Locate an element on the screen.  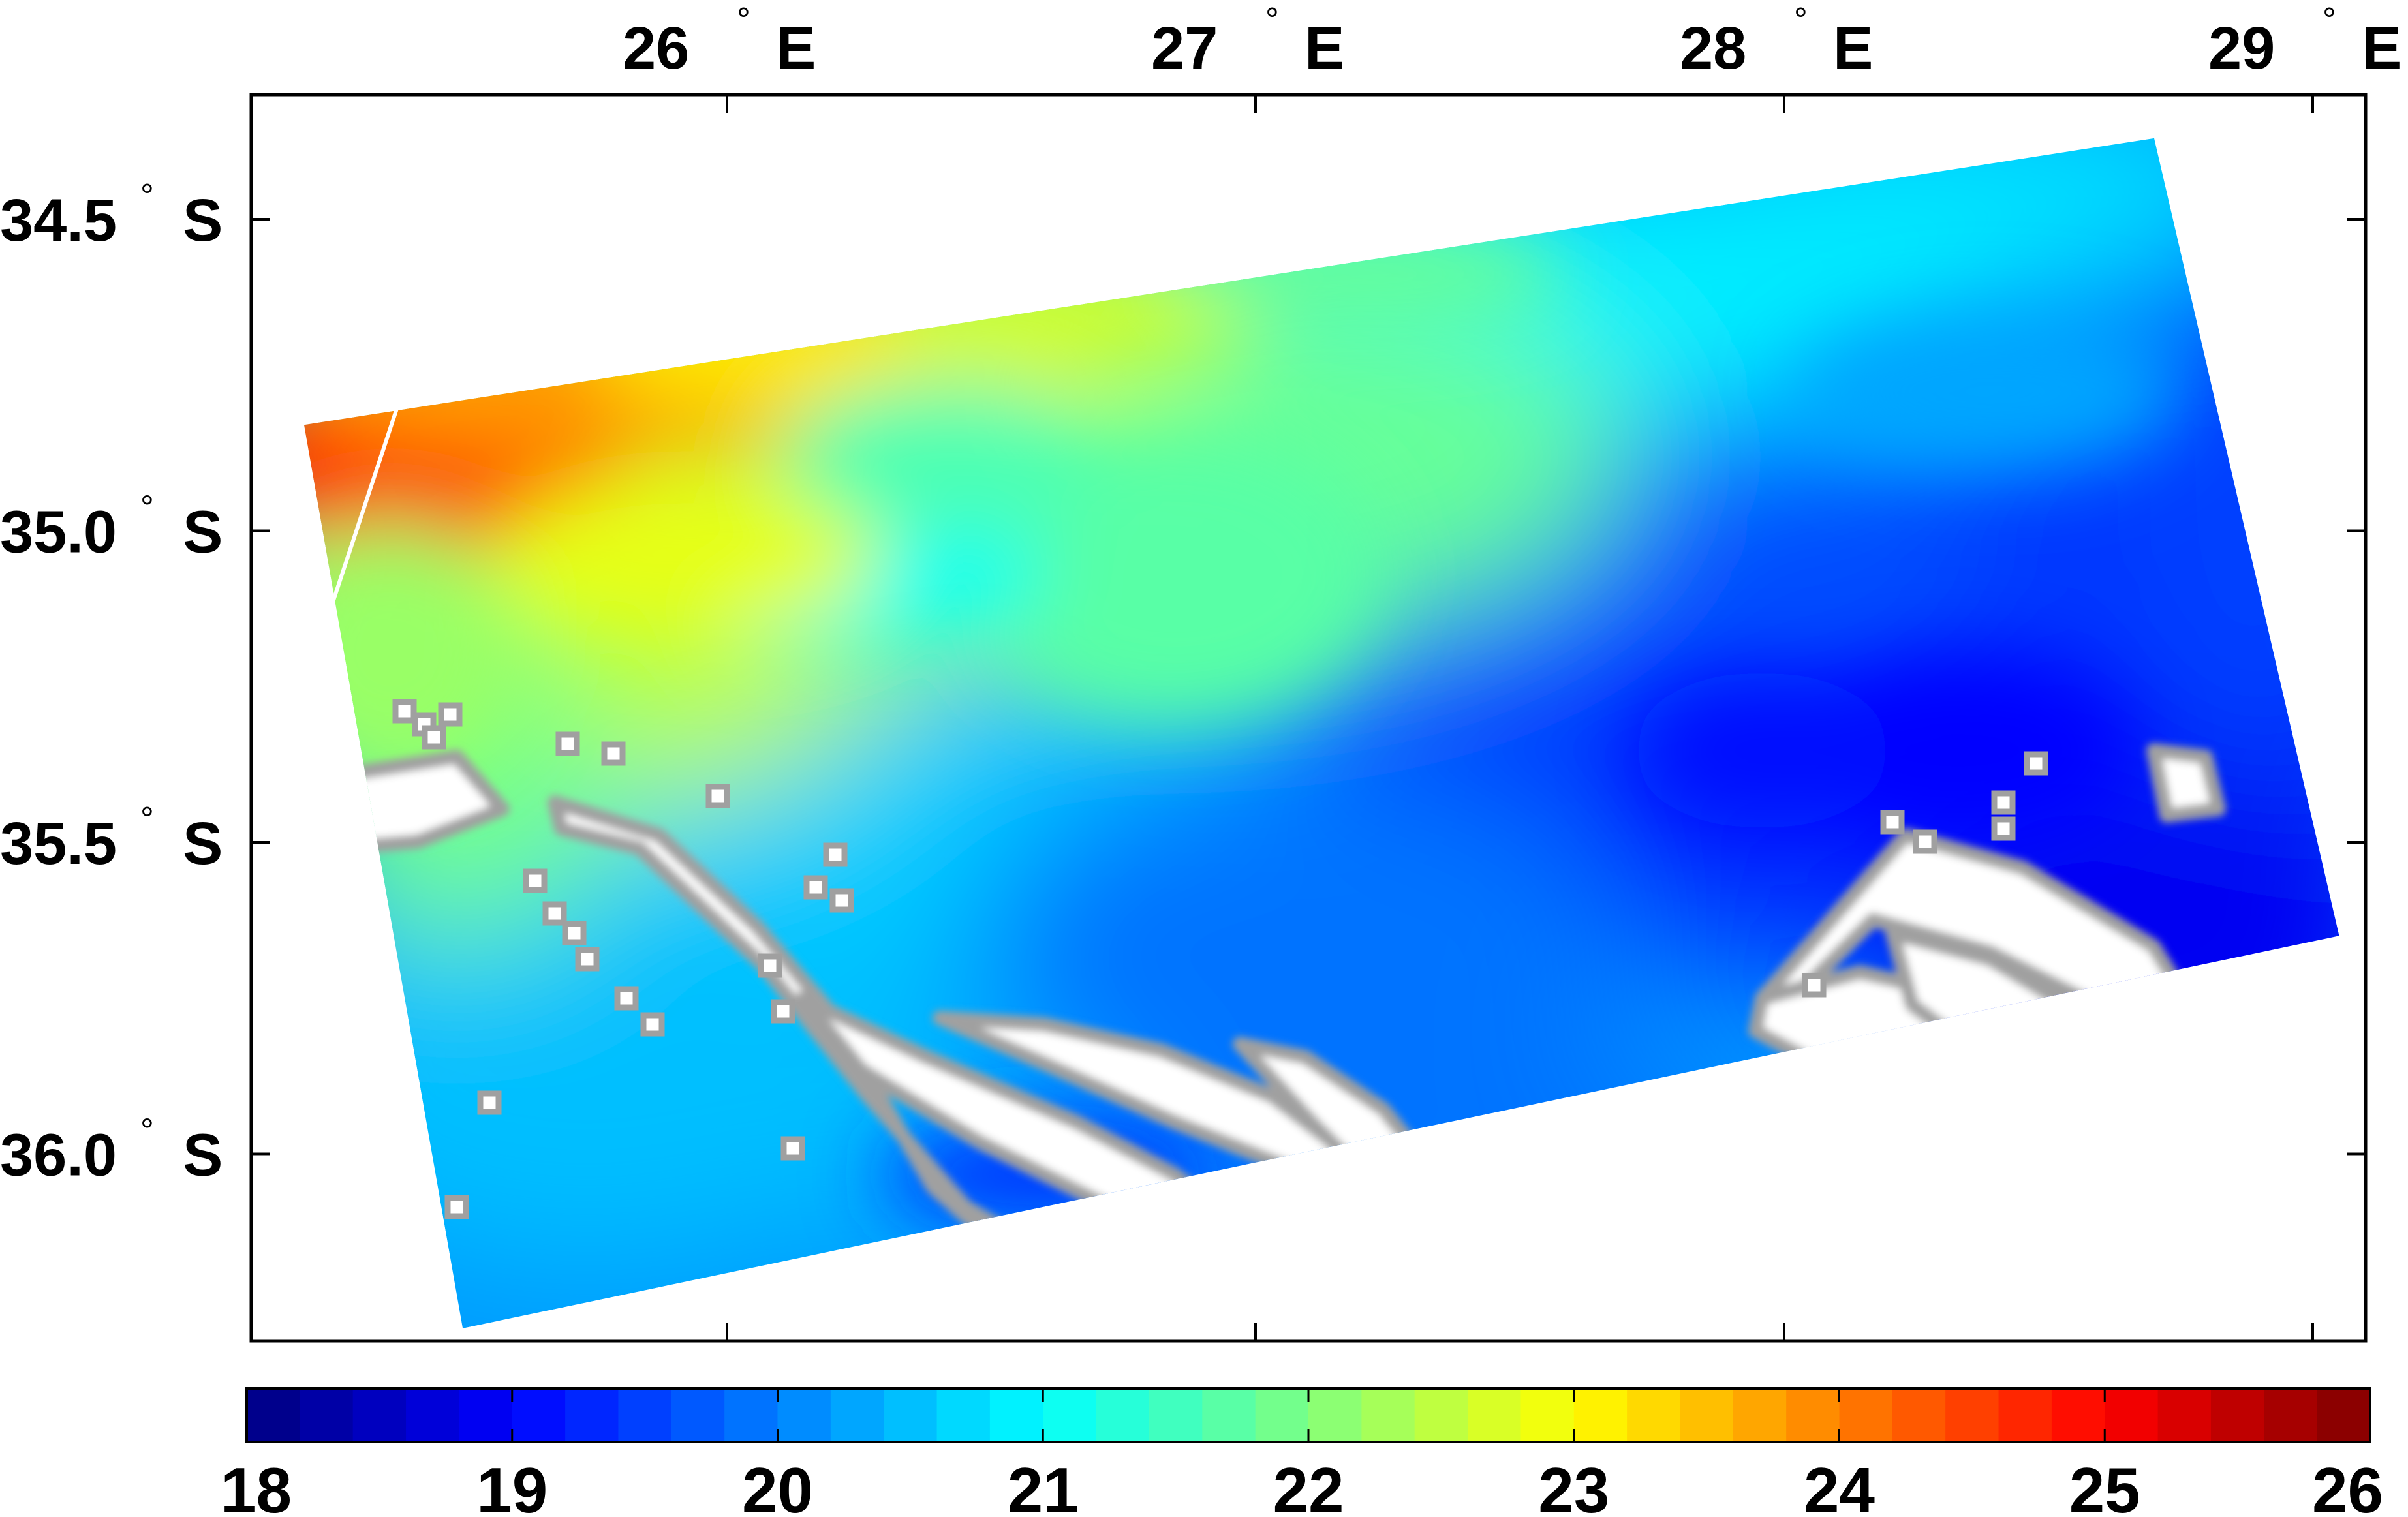
colorbar-tick-label: 21 is located at coordinates (1043, 1485).